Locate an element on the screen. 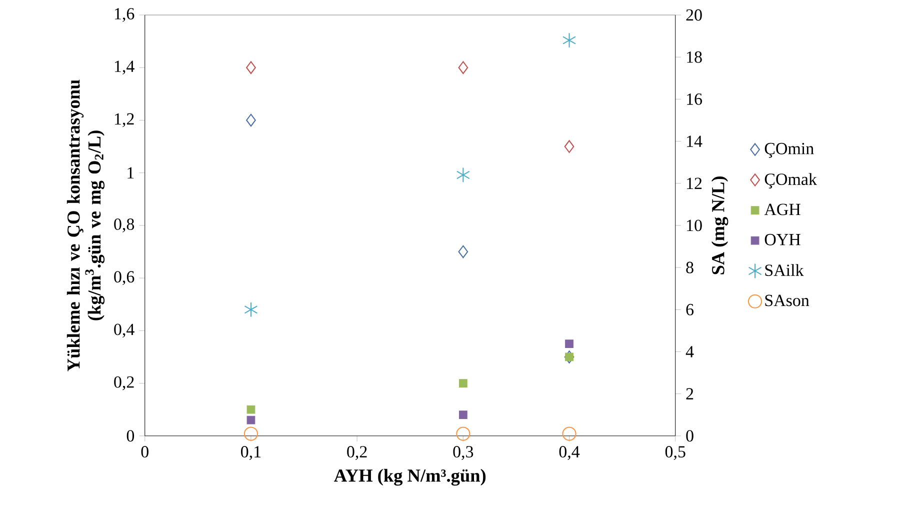  x-tick-label: 0,3 is located at coordinates (463, 453).